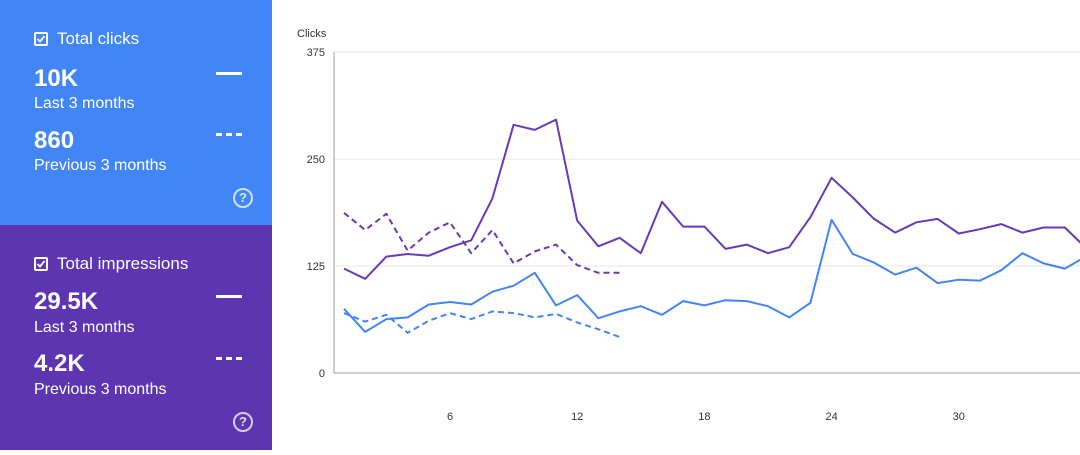 This screenshot has width=1080, height=455. I want to click on clicks-current-value: 10K, so click(56, 78).